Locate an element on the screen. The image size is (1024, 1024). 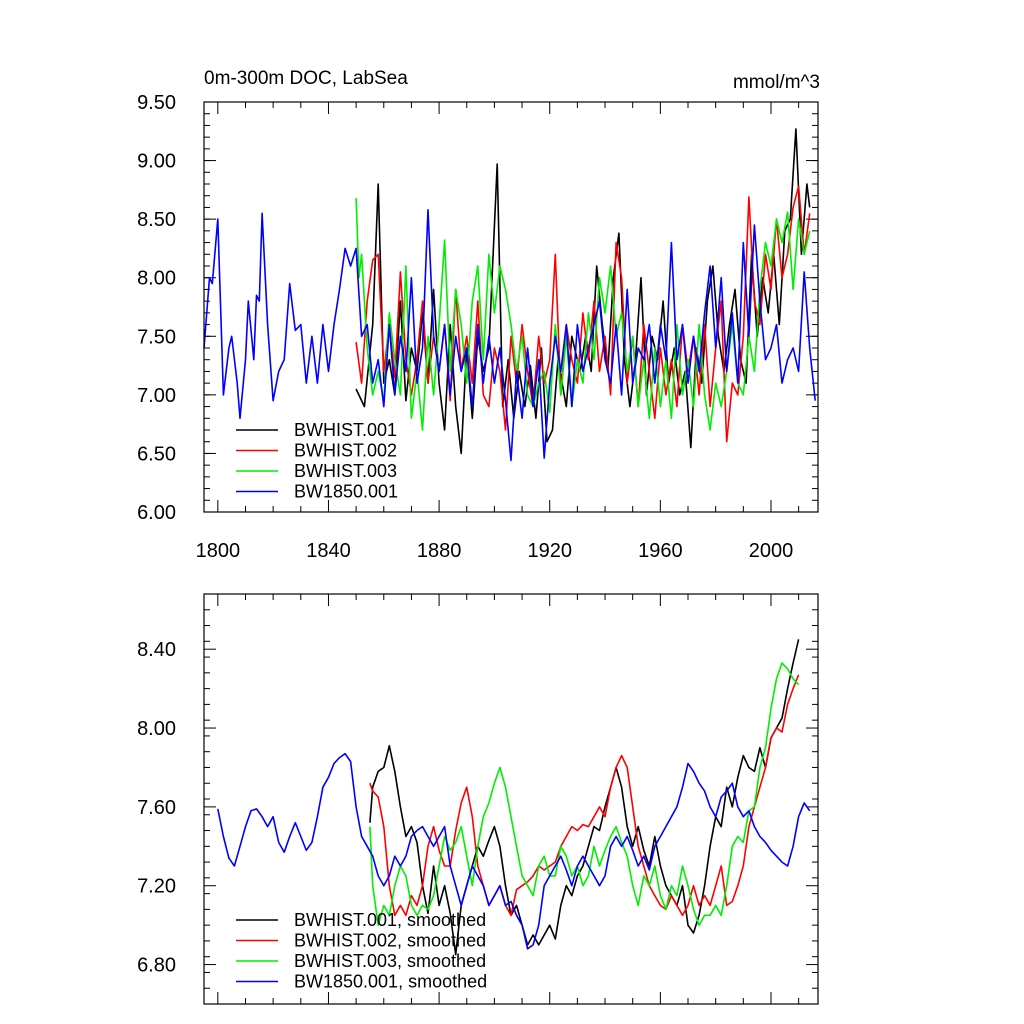
top-y-tick-labels: 6.00 6.50 7.00 7.50 8.00 8.50 9.00 9.50 is located at coordinates (156, 308).